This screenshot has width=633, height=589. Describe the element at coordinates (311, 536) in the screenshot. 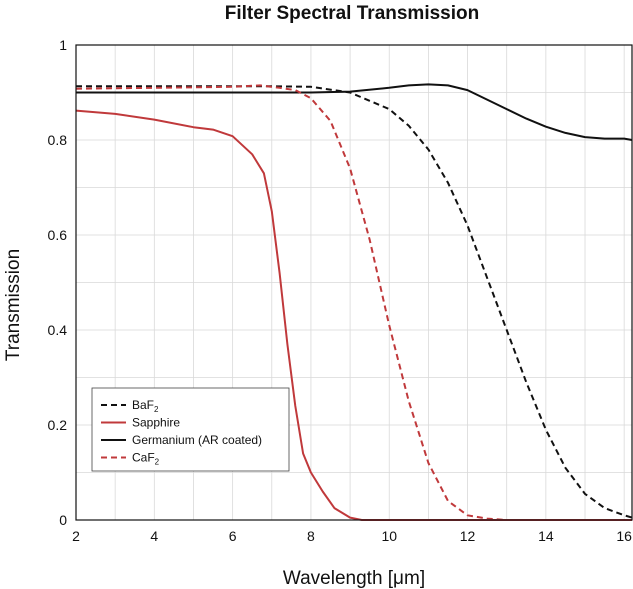

I see `x-tick-label: 8` at that location.